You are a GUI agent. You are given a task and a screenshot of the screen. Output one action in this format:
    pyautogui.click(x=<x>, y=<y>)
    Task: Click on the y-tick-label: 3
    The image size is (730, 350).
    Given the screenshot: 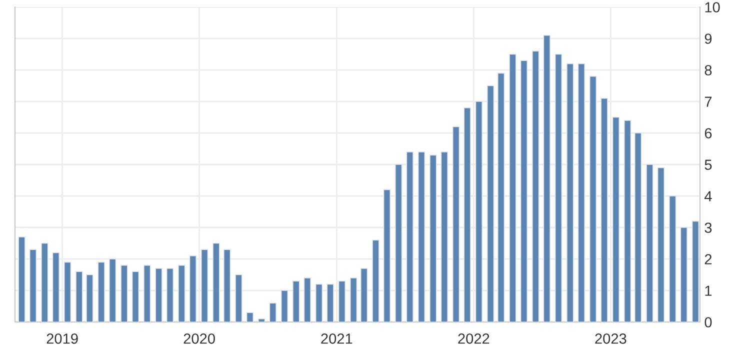 What is the action you would take?
    pyautogui.click(x=708, y=227)
    